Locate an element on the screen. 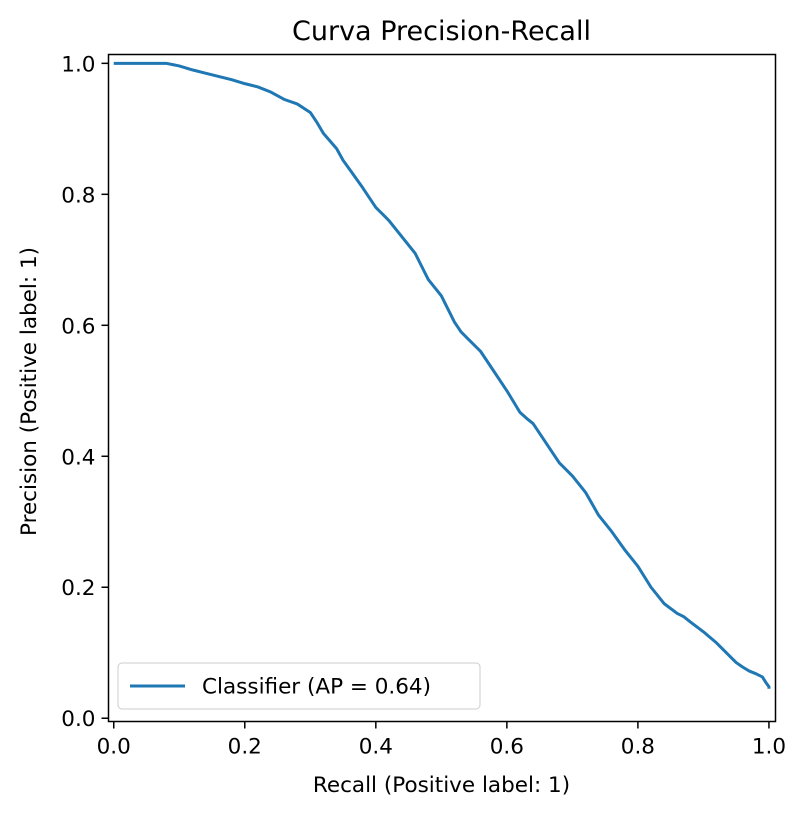  x-tick-label: 0.4 is located at coordinates (376, 747).